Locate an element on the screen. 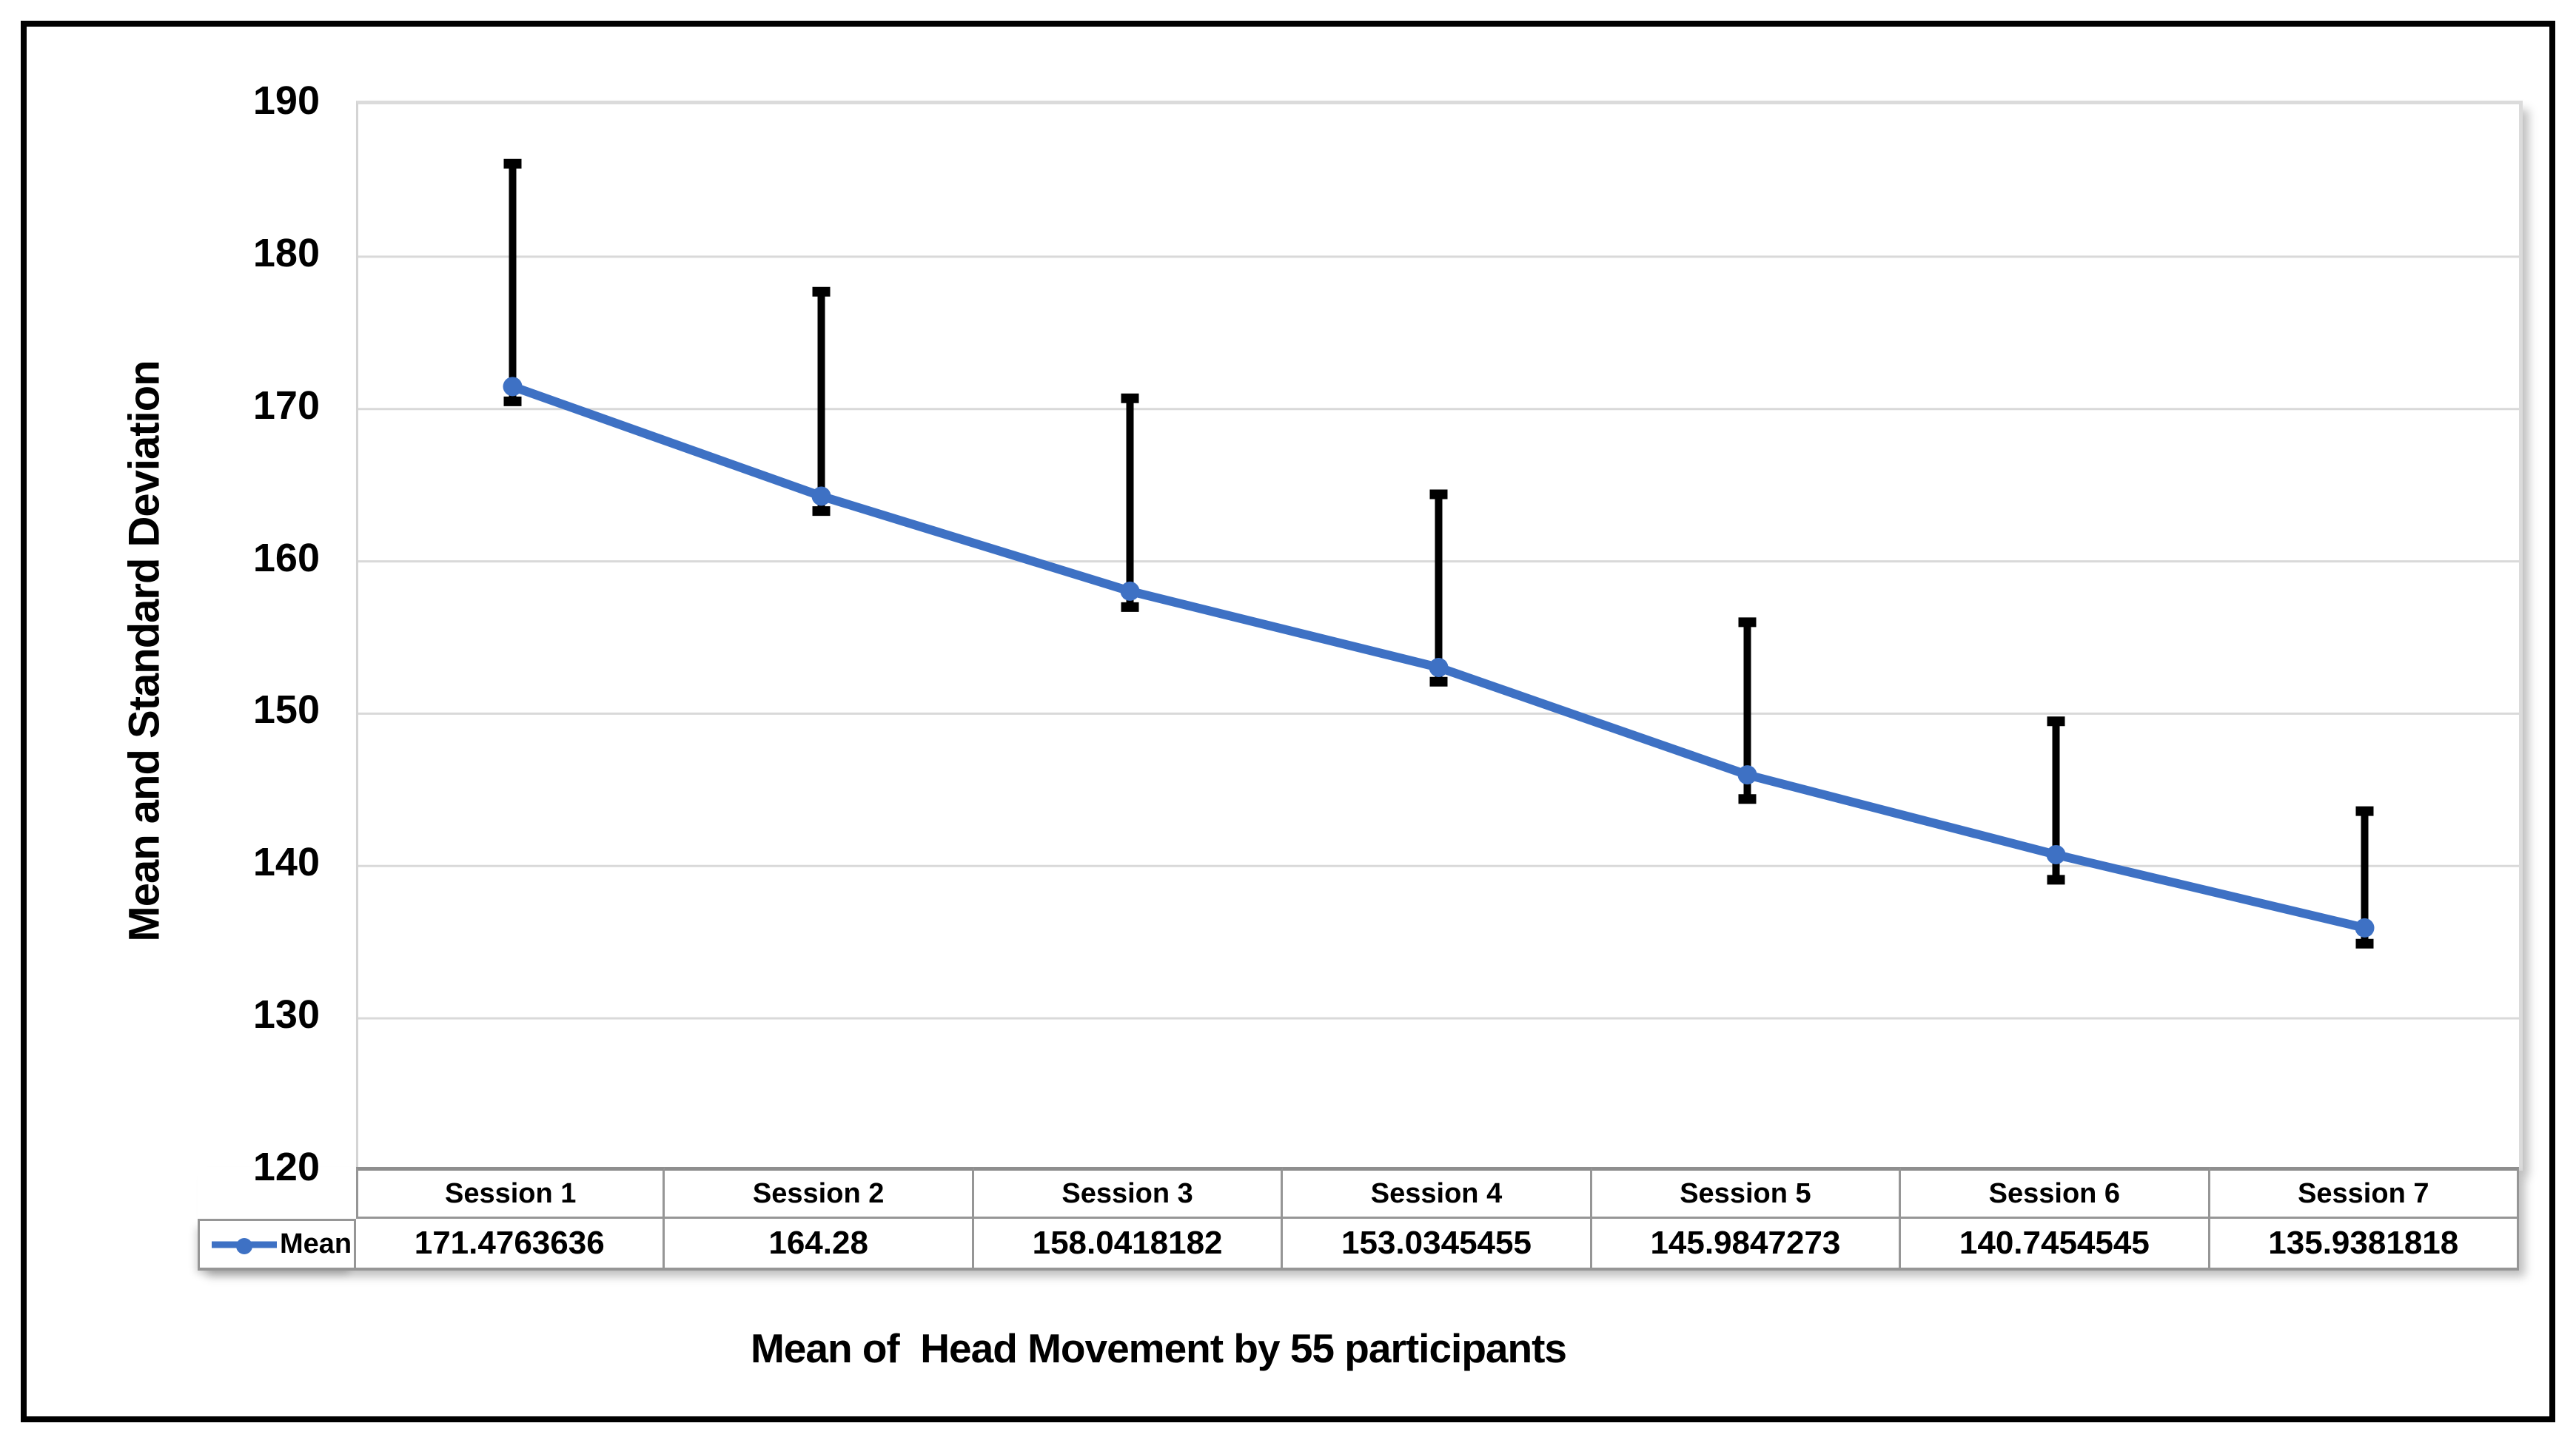 The width and height of the screenshot is (2576, 1443). y-axis-title: Mean and Standard Deviation is located at coordinates (144, 651).